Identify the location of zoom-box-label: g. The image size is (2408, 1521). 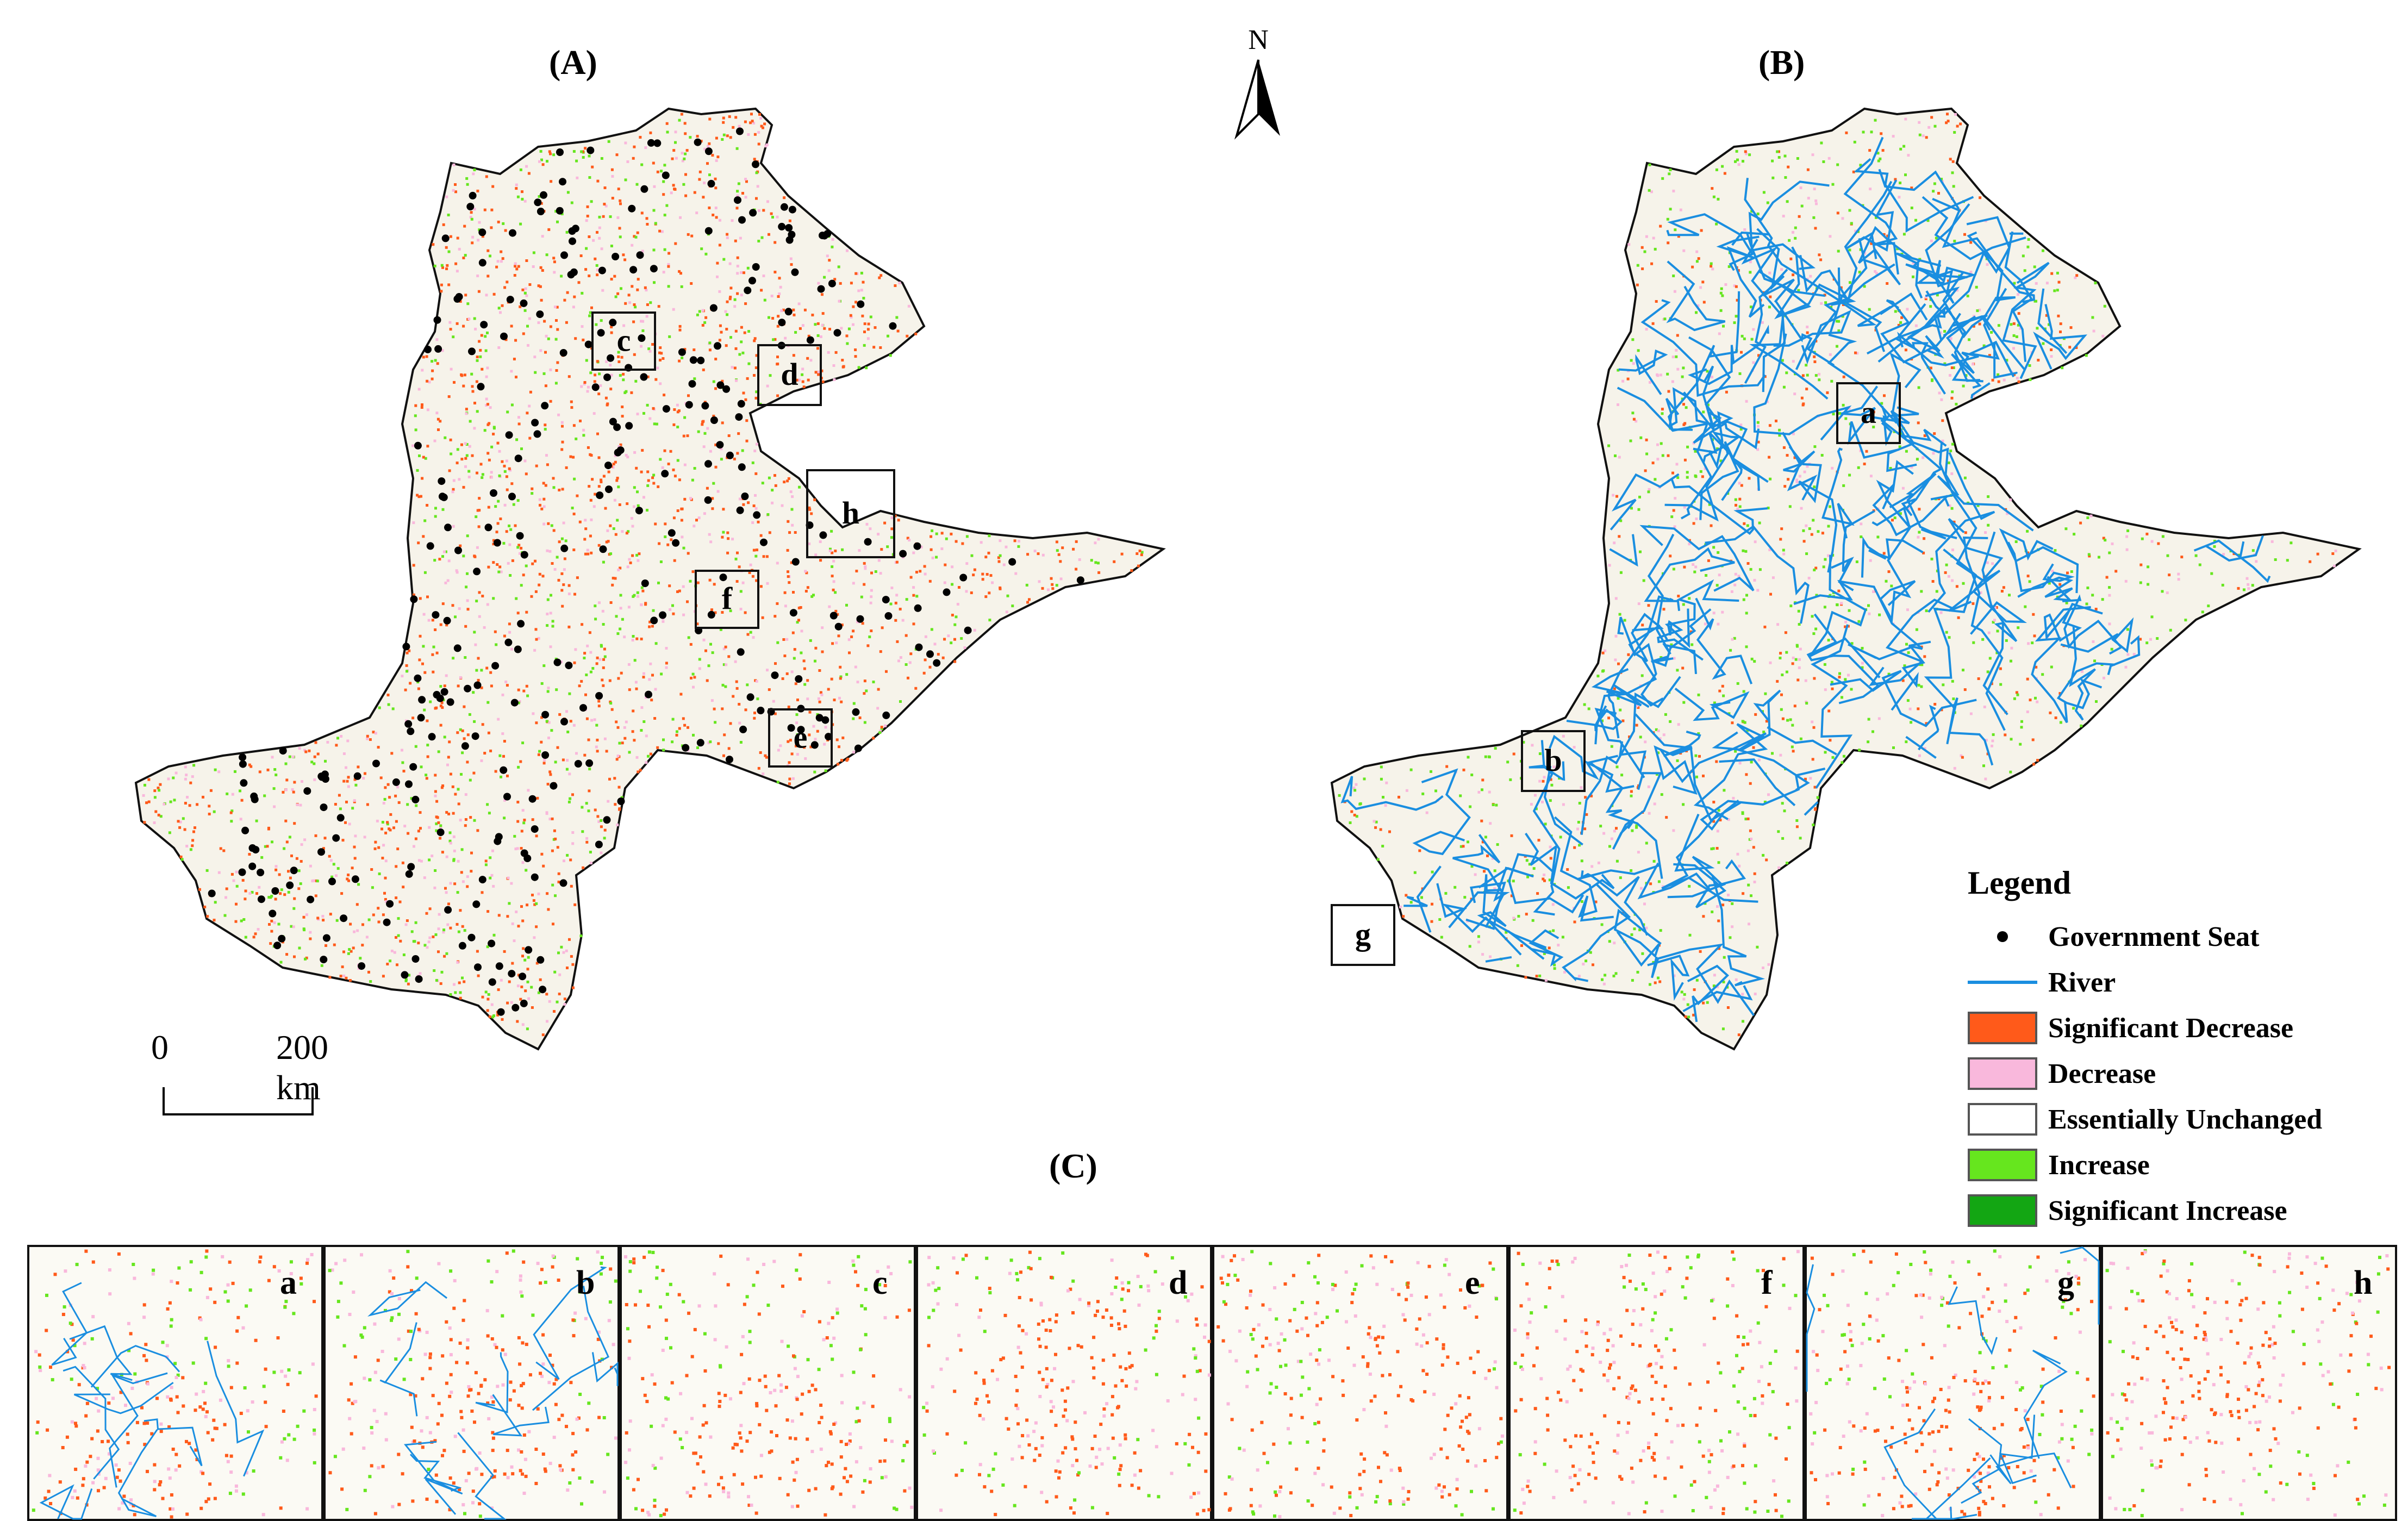
(1363, 934).